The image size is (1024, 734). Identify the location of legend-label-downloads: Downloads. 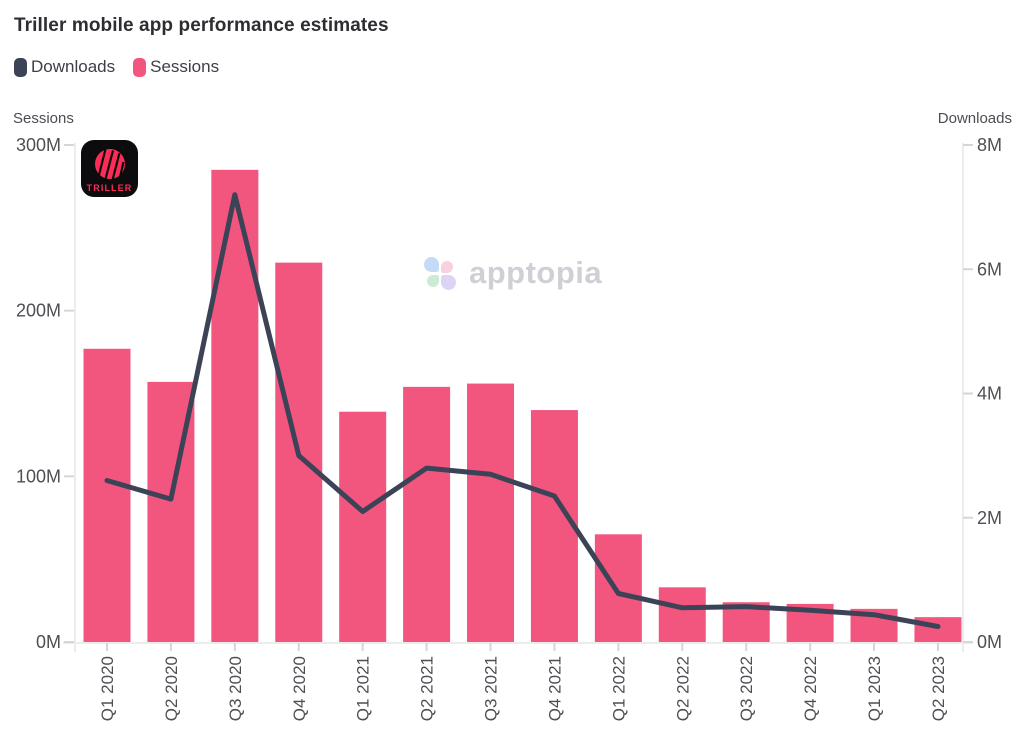
(73, 66).